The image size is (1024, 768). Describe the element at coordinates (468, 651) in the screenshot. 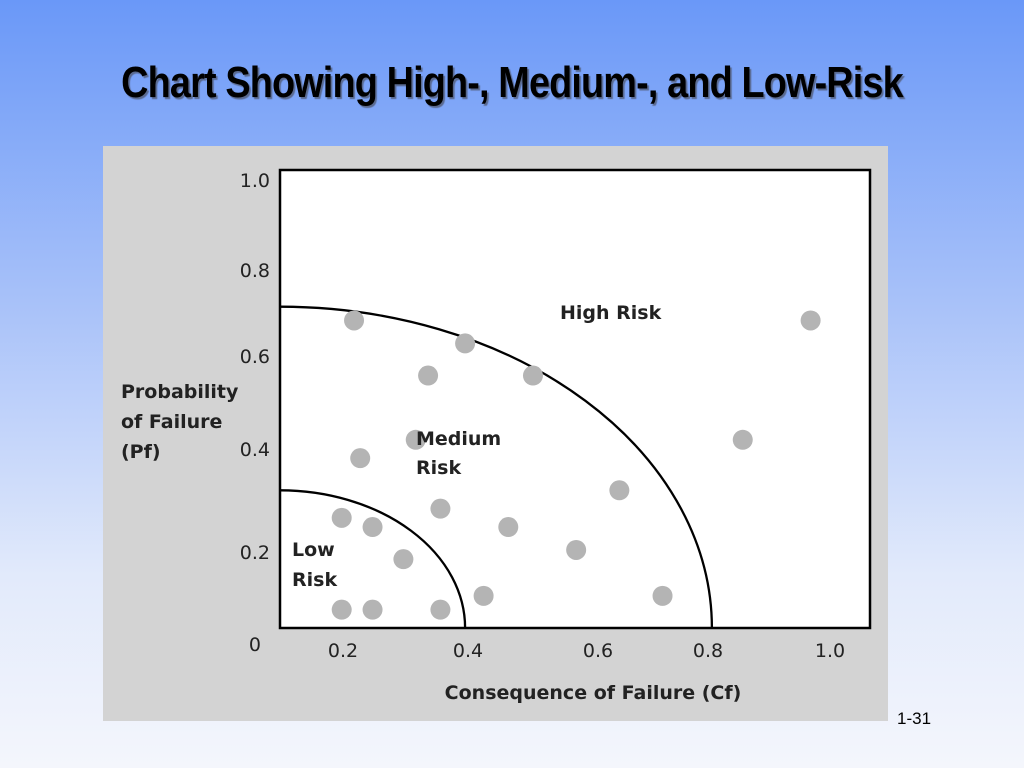

I see `x-tick-label: 0.4` at that location.